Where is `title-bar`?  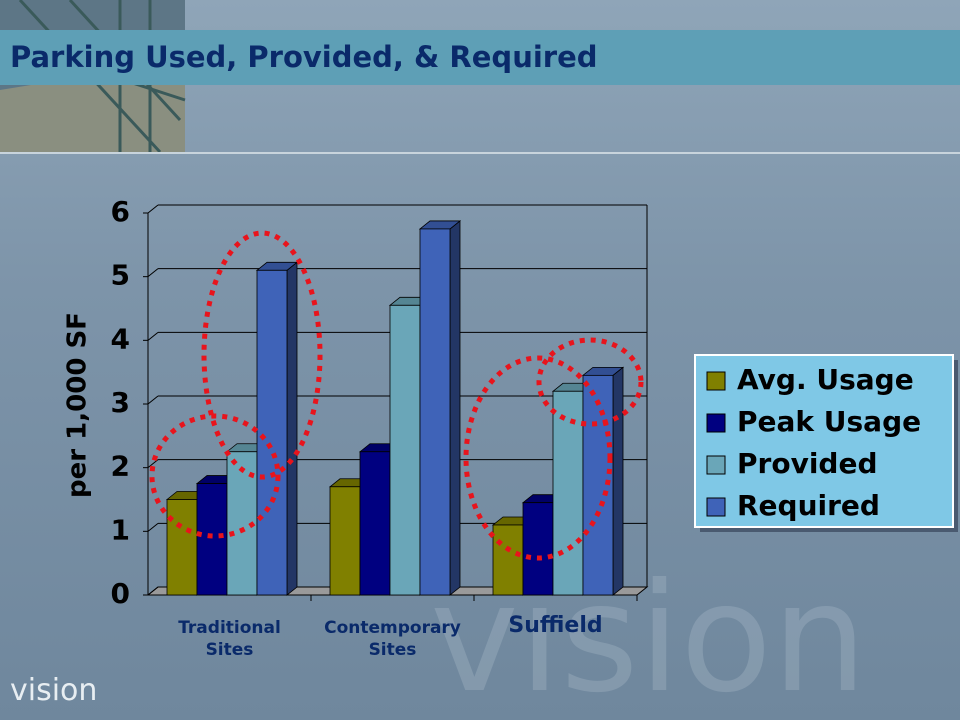
title-bar is located at coordinates (480, 57).